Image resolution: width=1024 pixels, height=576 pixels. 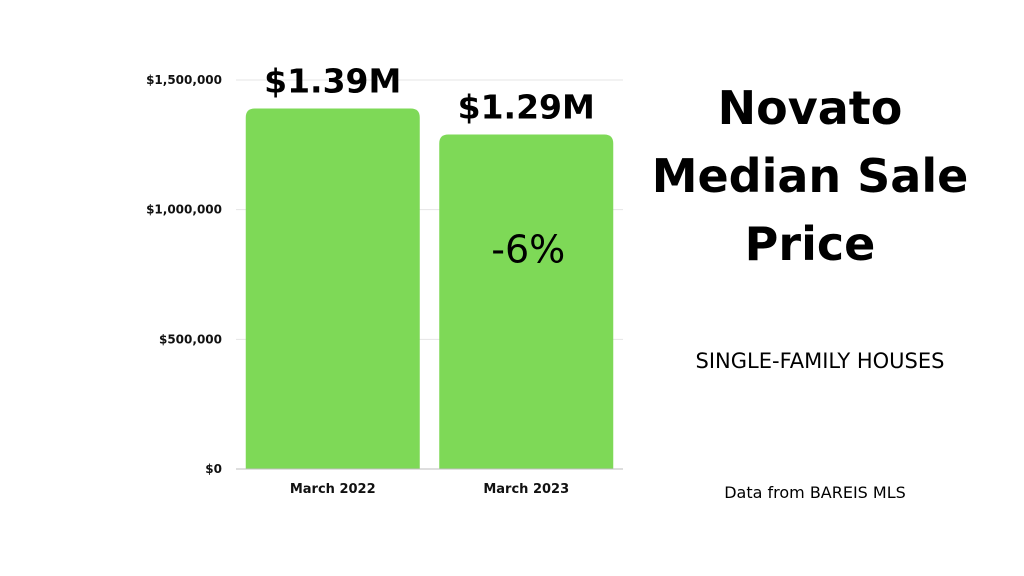 I want to click on y-tick-label: $1,000,000, so click(x=184, y=210).